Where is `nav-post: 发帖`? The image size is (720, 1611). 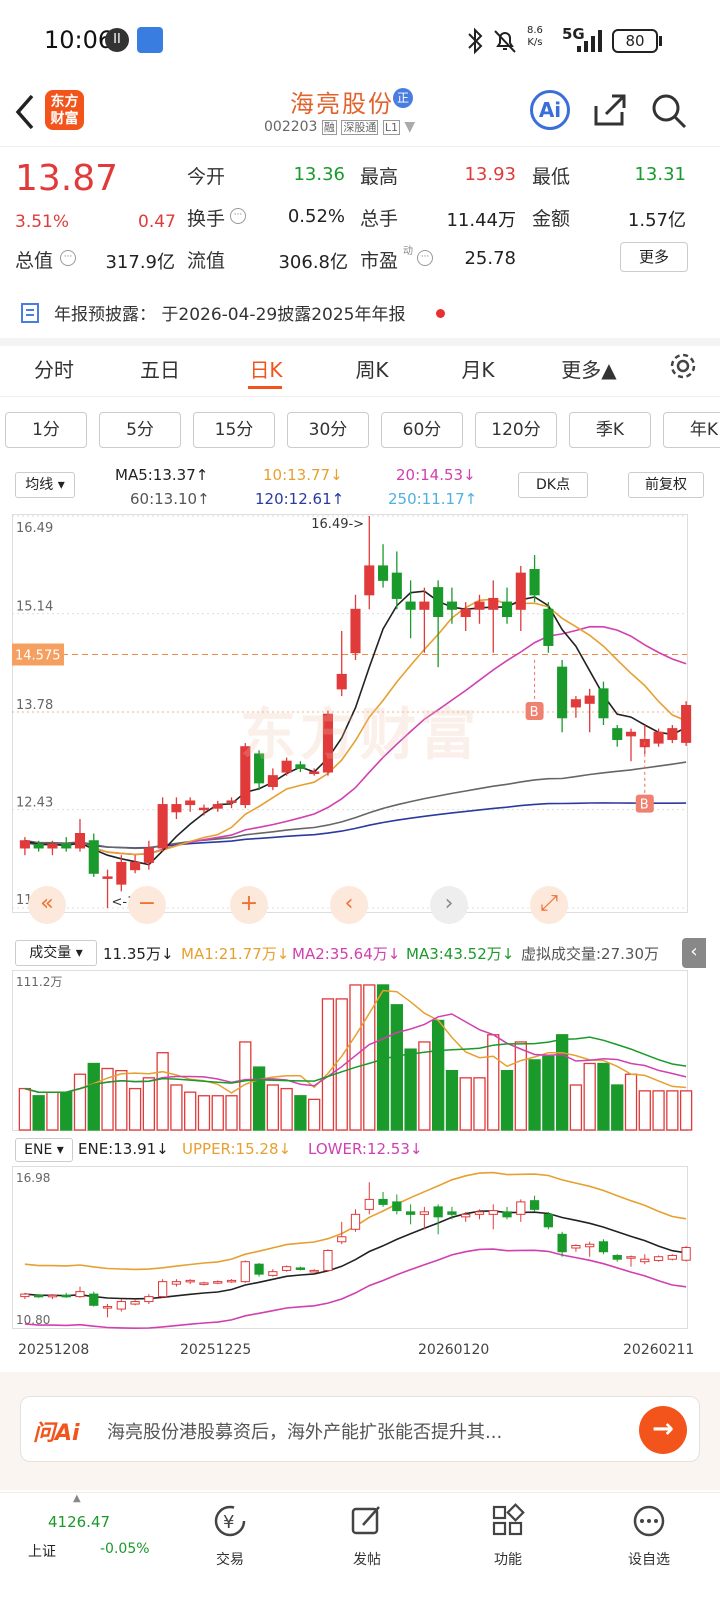
nav-post: 发帖 is located at coordinates (367, 1543).